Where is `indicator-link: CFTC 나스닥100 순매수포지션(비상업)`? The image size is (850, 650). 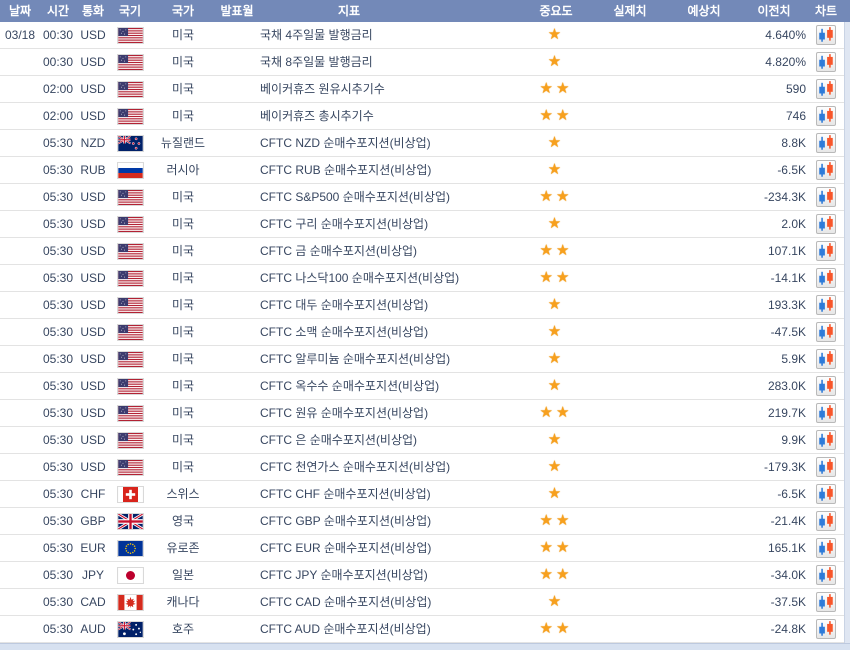 indicator-link: CFTC 나스닥100 순매수포지션(비상업) is located at coordinates (360, 278).